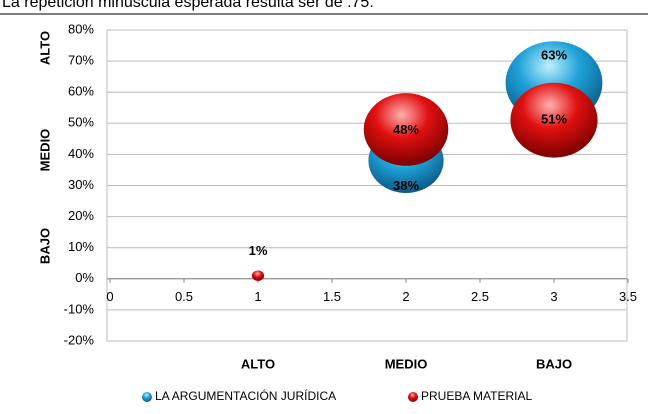  I want to click on y-tick-label: -10%, so click(79, 308).